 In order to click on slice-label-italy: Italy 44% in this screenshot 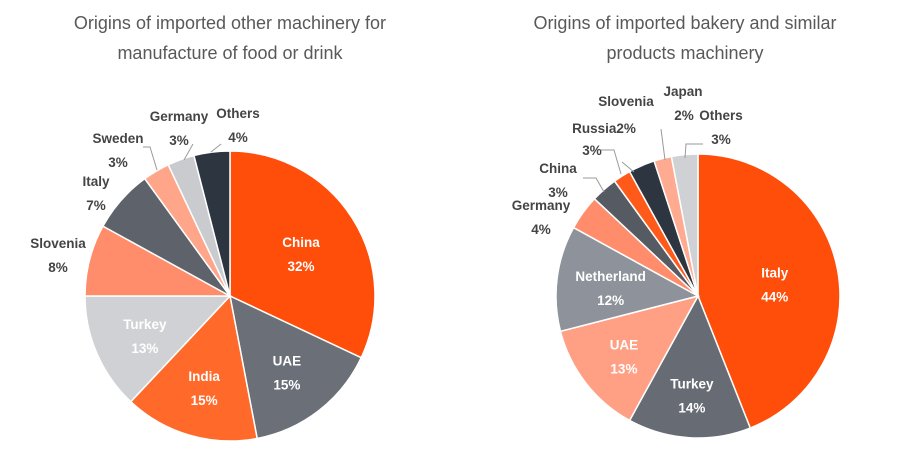, I will do `click(775, 284)`.